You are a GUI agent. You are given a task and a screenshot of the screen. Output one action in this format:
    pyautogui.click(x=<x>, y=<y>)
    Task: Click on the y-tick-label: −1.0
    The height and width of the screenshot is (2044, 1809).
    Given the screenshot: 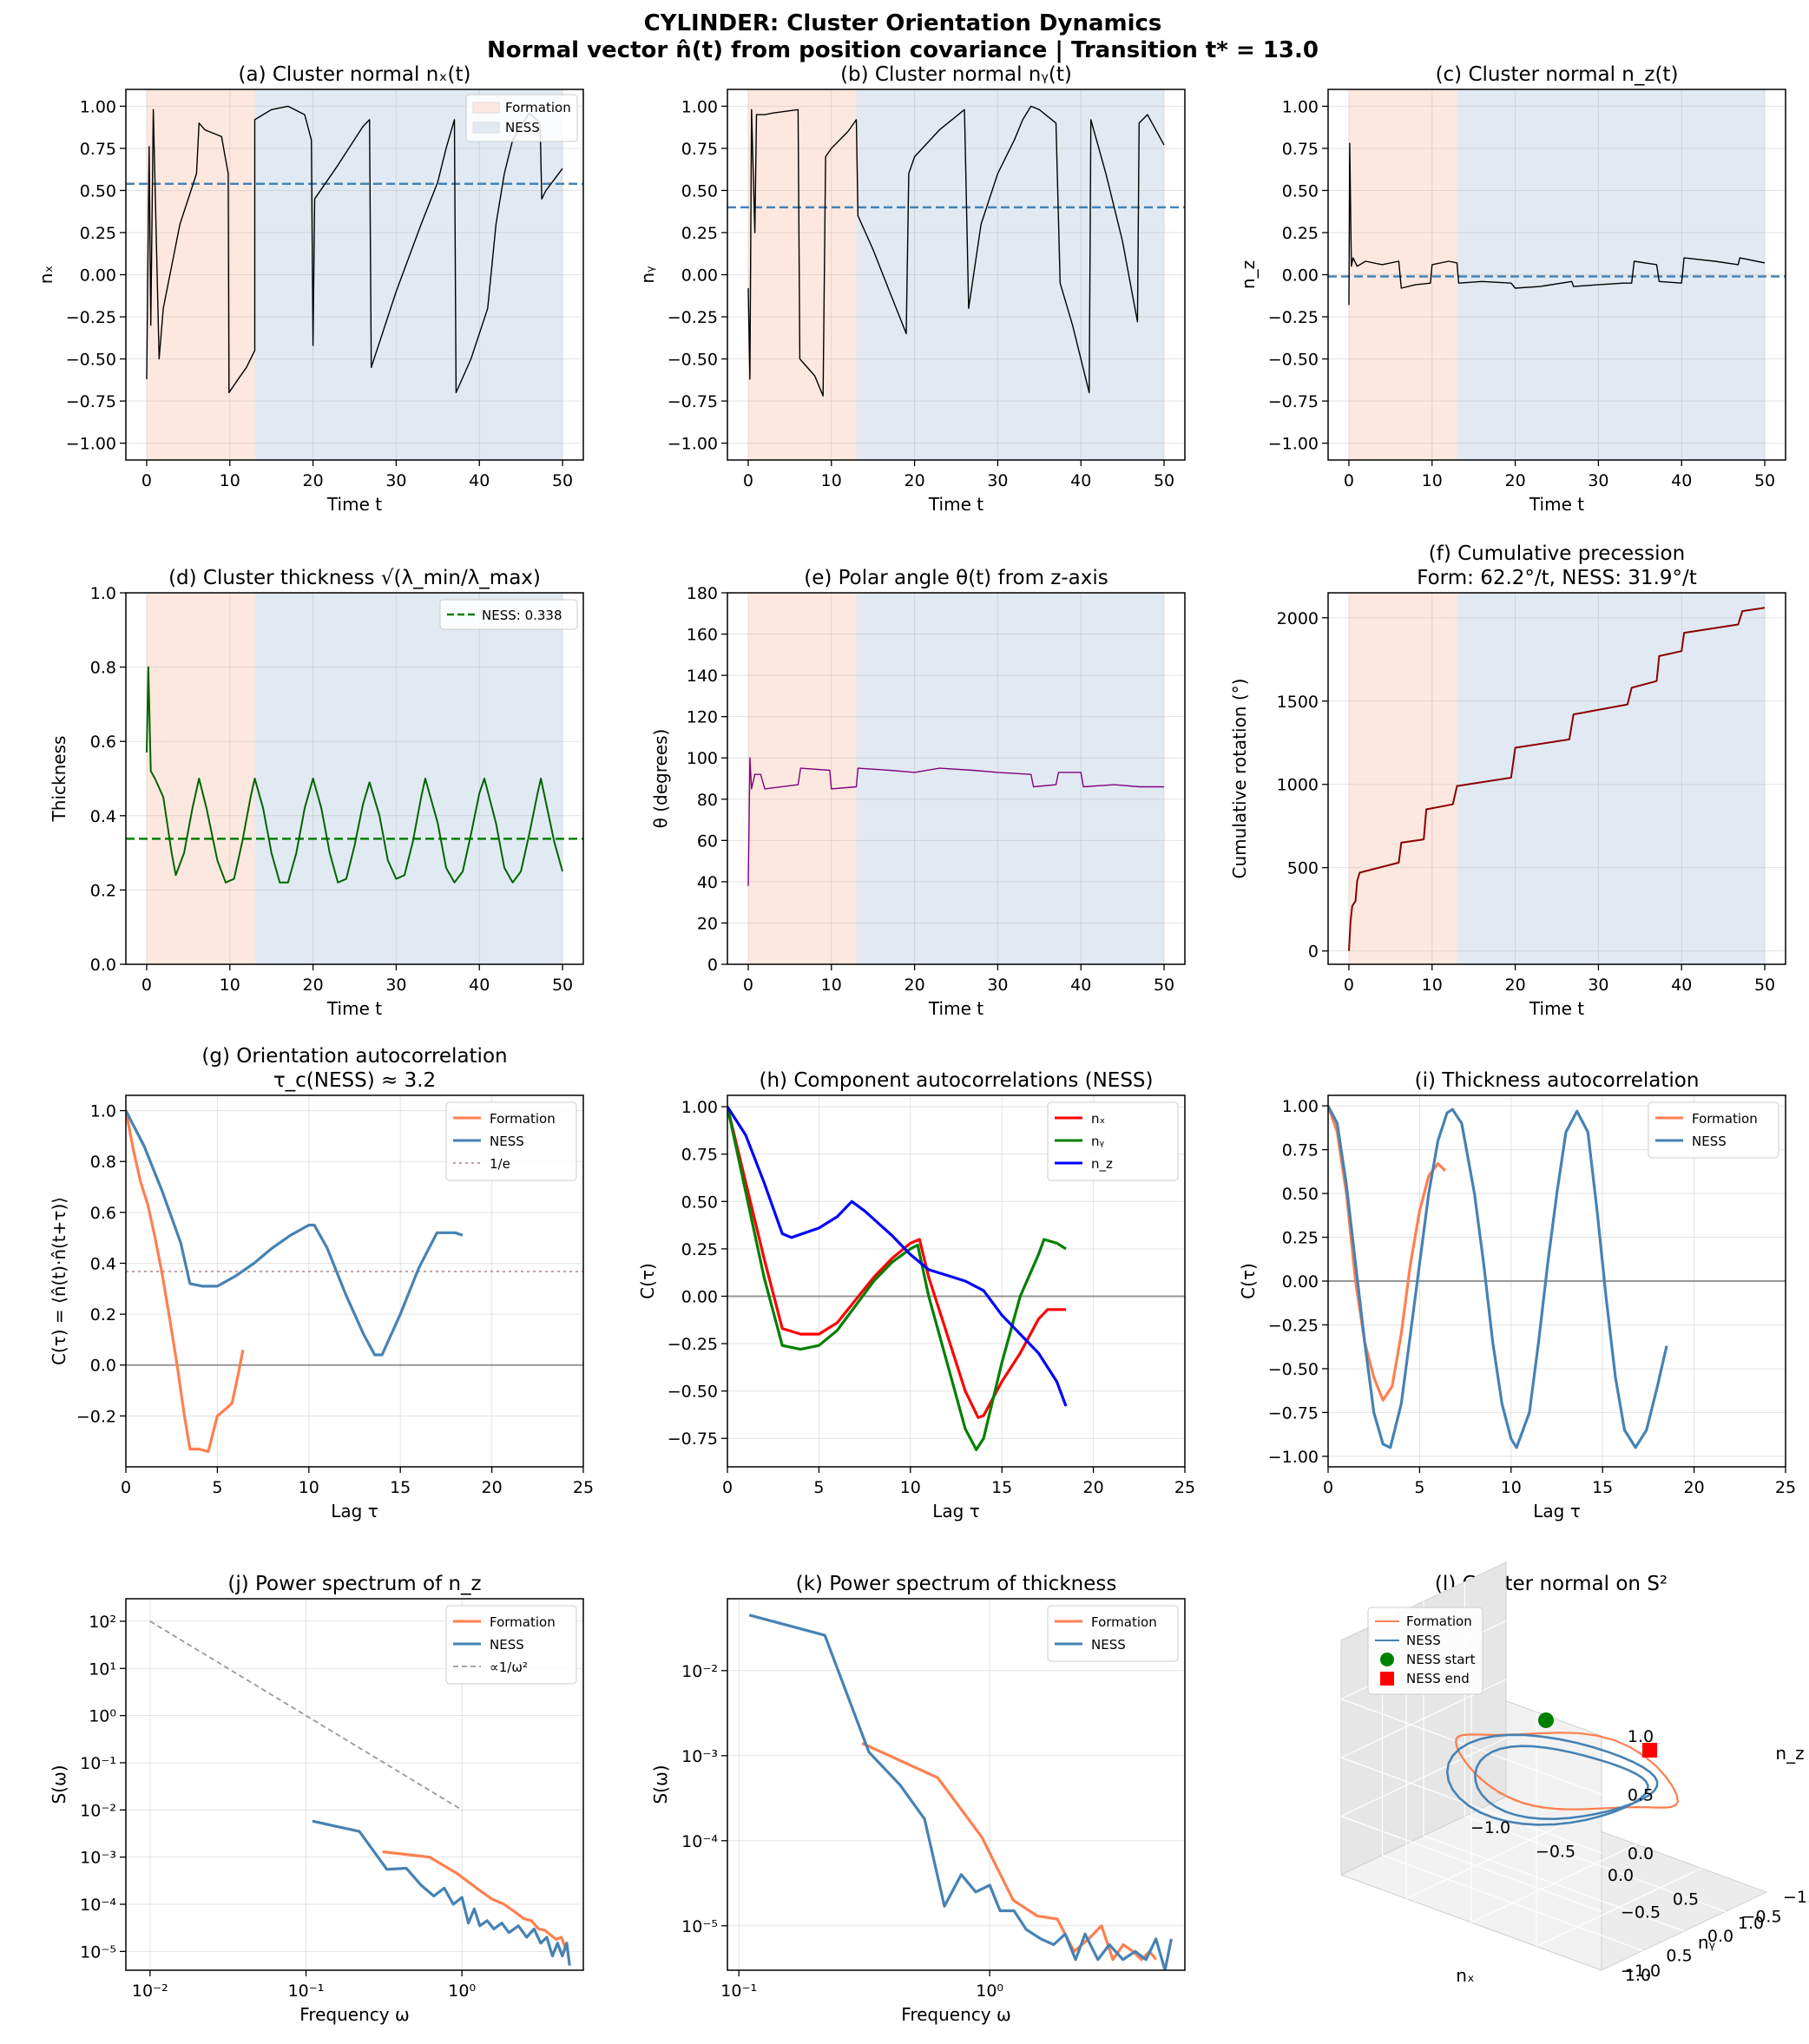 What is the action you would take?
    pyautogui.click(x=1796, y=1897)
    